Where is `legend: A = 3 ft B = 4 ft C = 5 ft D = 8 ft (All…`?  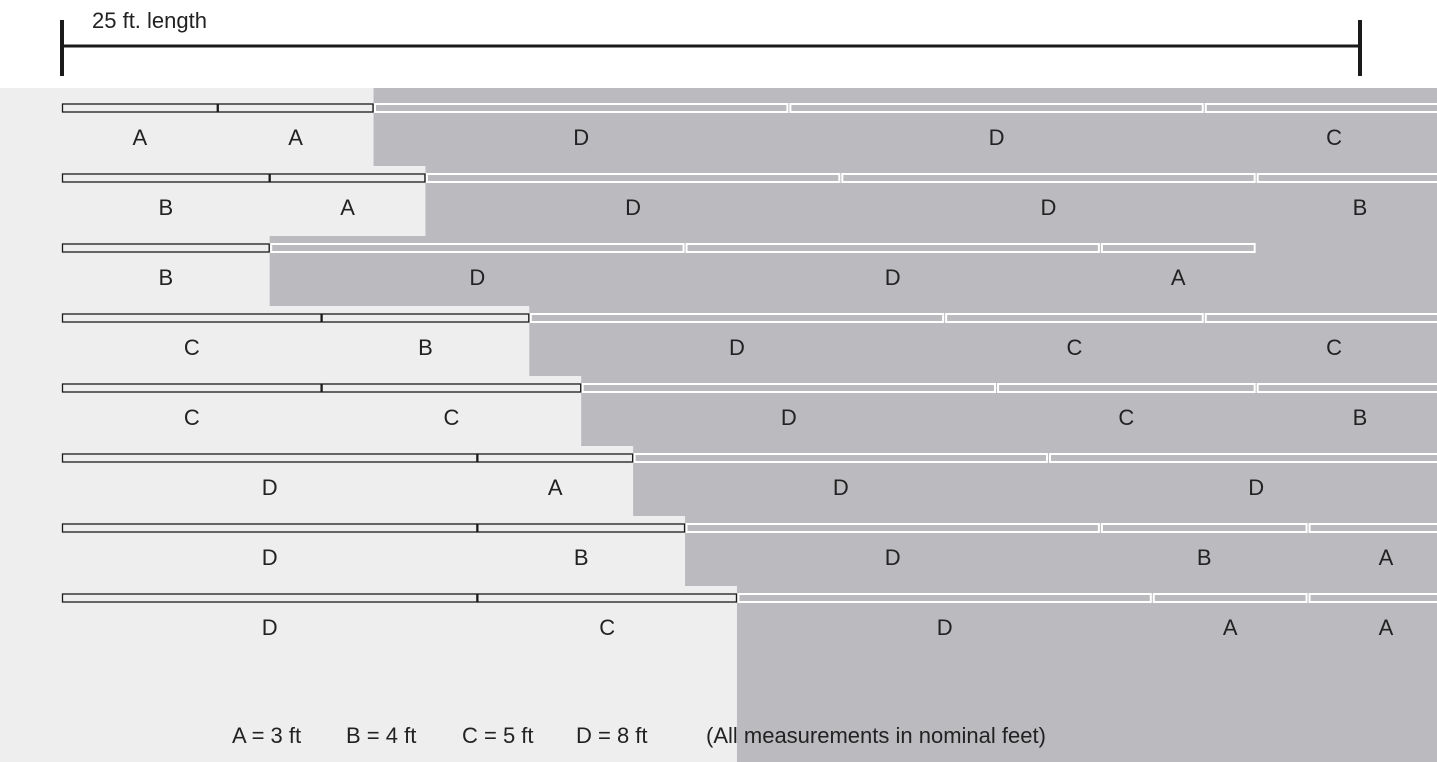
legend: A = 3 ft B = 4 ft C = 5 ft D = 8 ft (All… is located at coordinates (639, 735).